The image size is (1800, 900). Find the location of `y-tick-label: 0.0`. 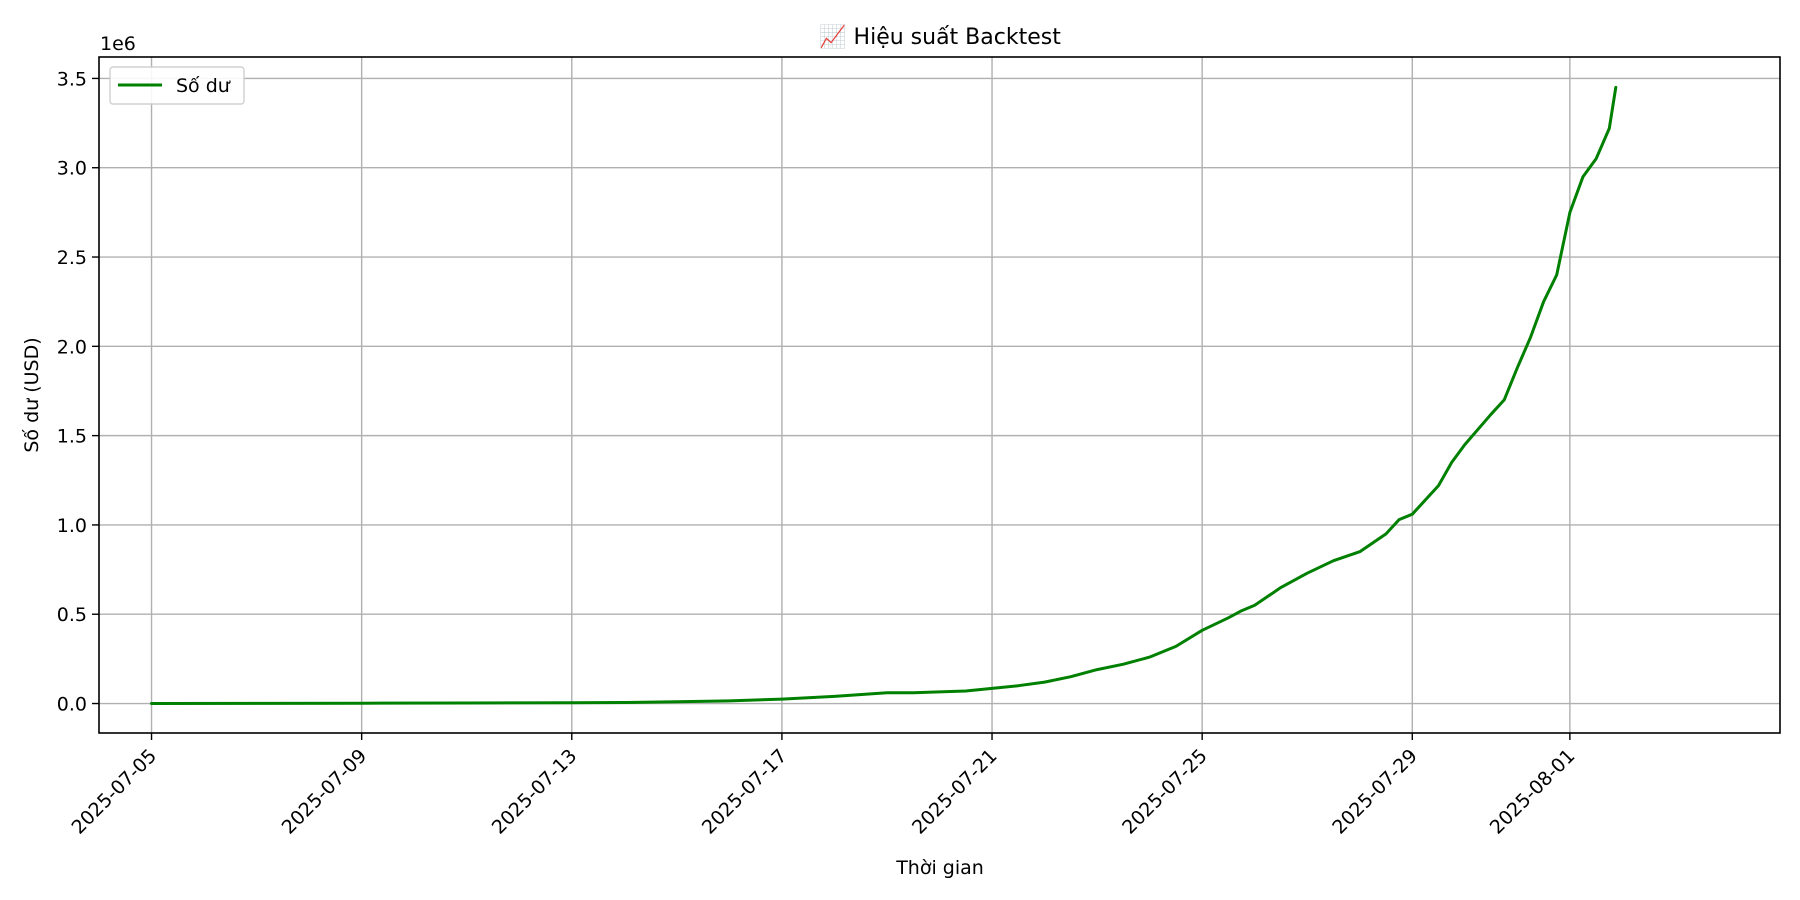

y-tick-label: 0.0 is located at coordinates (72, 705).